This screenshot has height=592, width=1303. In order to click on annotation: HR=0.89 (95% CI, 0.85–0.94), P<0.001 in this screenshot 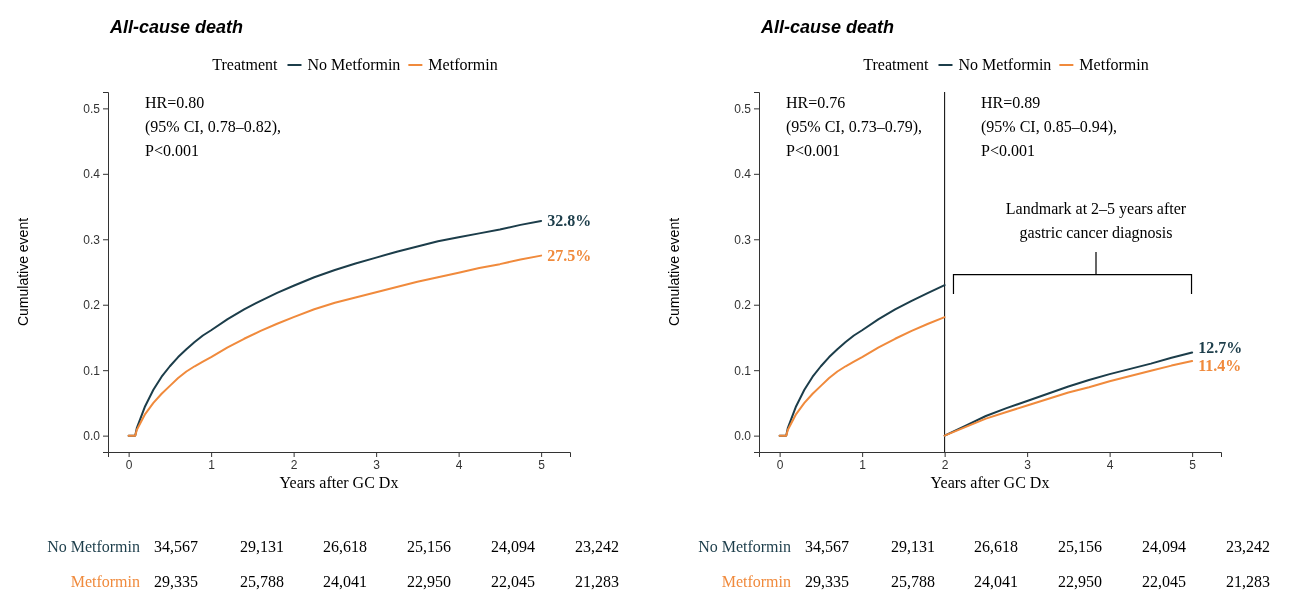, I will do `click(1049, 126)`.